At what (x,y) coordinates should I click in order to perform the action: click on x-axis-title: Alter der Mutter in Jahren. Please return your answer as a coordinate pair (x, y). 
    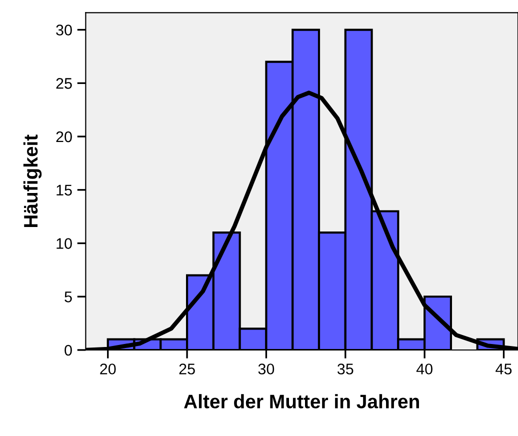
    Looking at the image, I should click on (301, 401).